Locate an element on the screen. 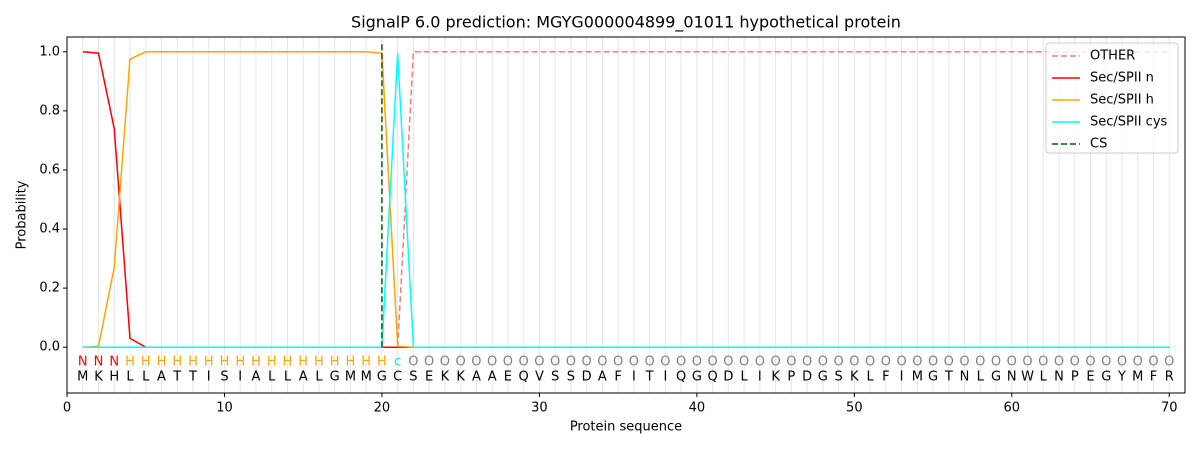 The width and height of the screenshot is (1200, 450). residue-letter: N is located at coordinates (965, 377).